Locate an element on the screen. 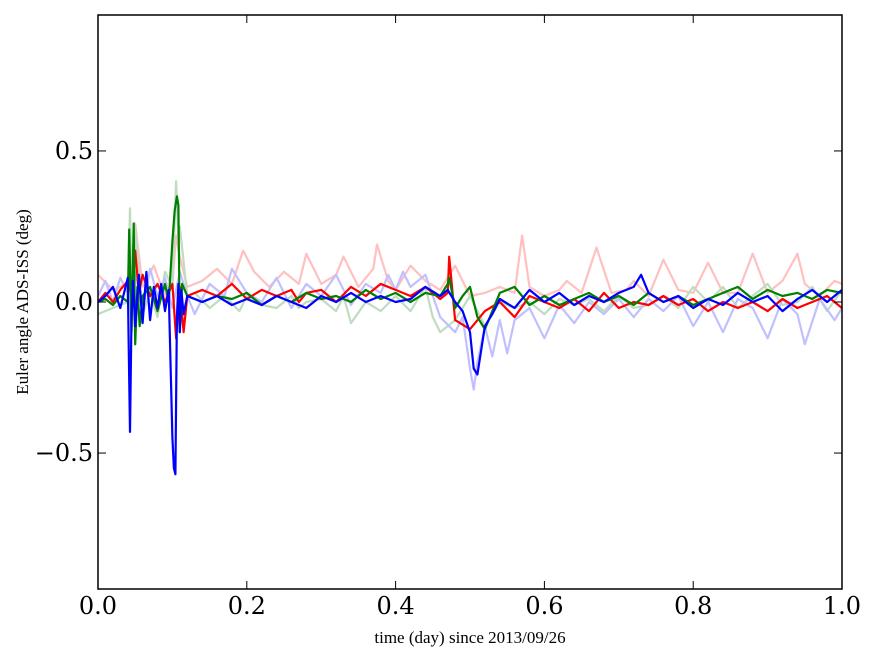  y-tick-label: −0.5 is located at coordinates (64, 453).